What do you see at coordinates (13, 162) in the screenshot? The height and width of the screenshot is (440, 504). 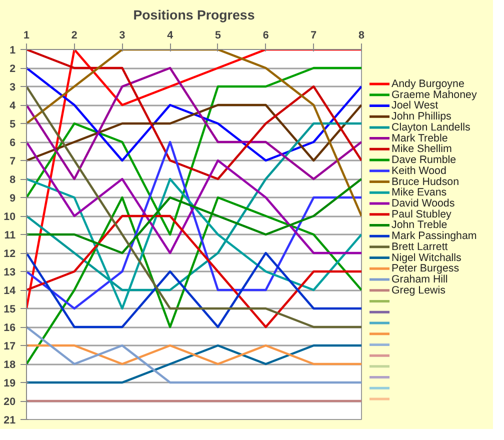 I see `y-tick-label: 7` at bounding box center [13, 162].